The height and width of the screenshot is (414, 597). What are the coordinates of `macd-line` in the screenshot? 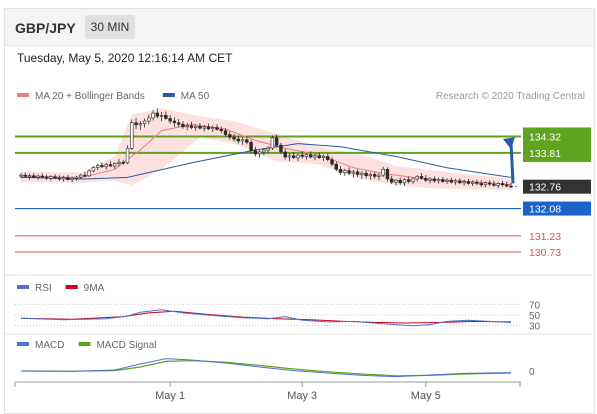 It's located at (266, 368).